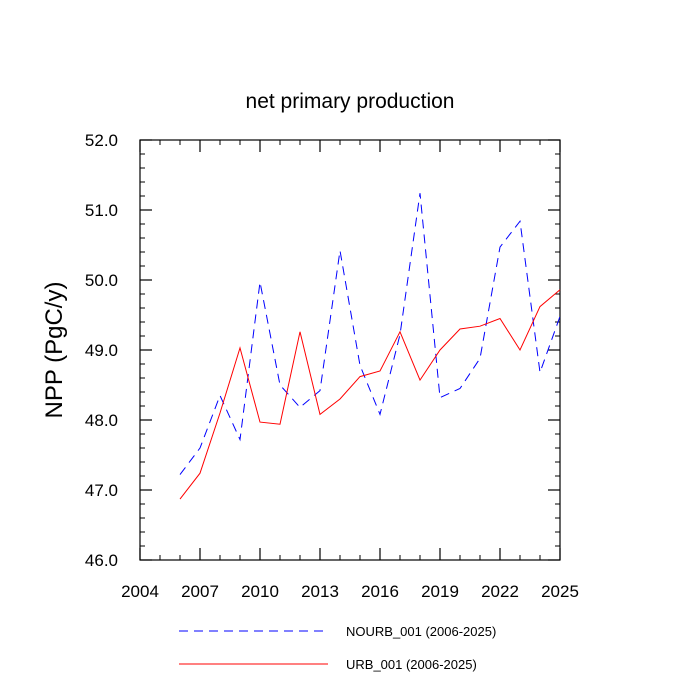 Image resolution: width=700 pixels, height=700 pixels. What do you see at coordinates (320, 591) in the screenshot?
I see `x-tick-label: 2013` at bounding box center [320, 591].